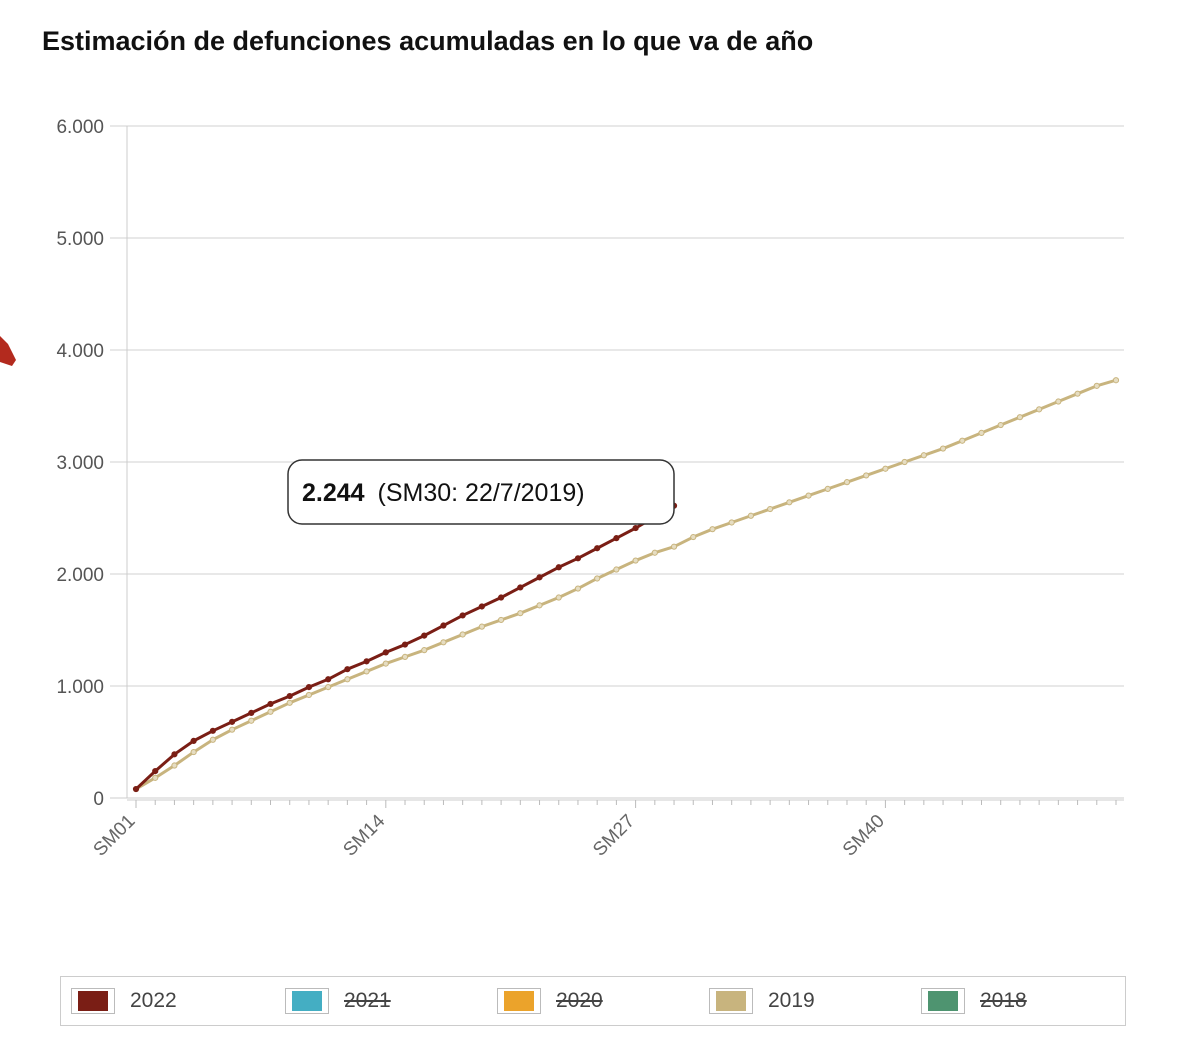 The width and height of the screenshot is (1200, 1058). I want to click on legend-item-2019: 2019, so click(762, 1001).